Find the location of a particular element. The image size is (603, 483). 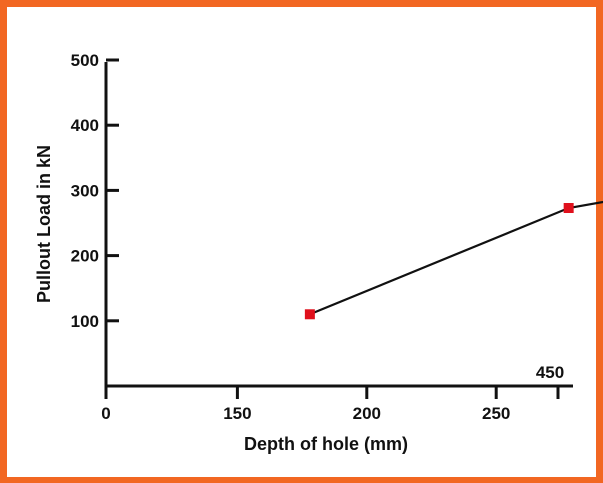

series-line is located at coordinates (456, 258).